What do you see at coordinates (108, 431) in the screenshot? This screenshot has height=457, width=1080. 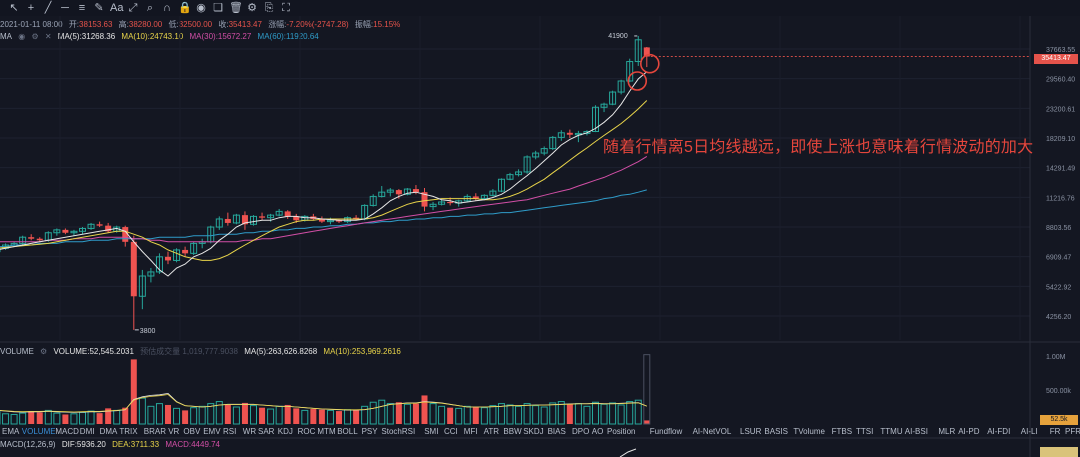 I see `indicator-dma: DMA` at bounding box center [108, 431].